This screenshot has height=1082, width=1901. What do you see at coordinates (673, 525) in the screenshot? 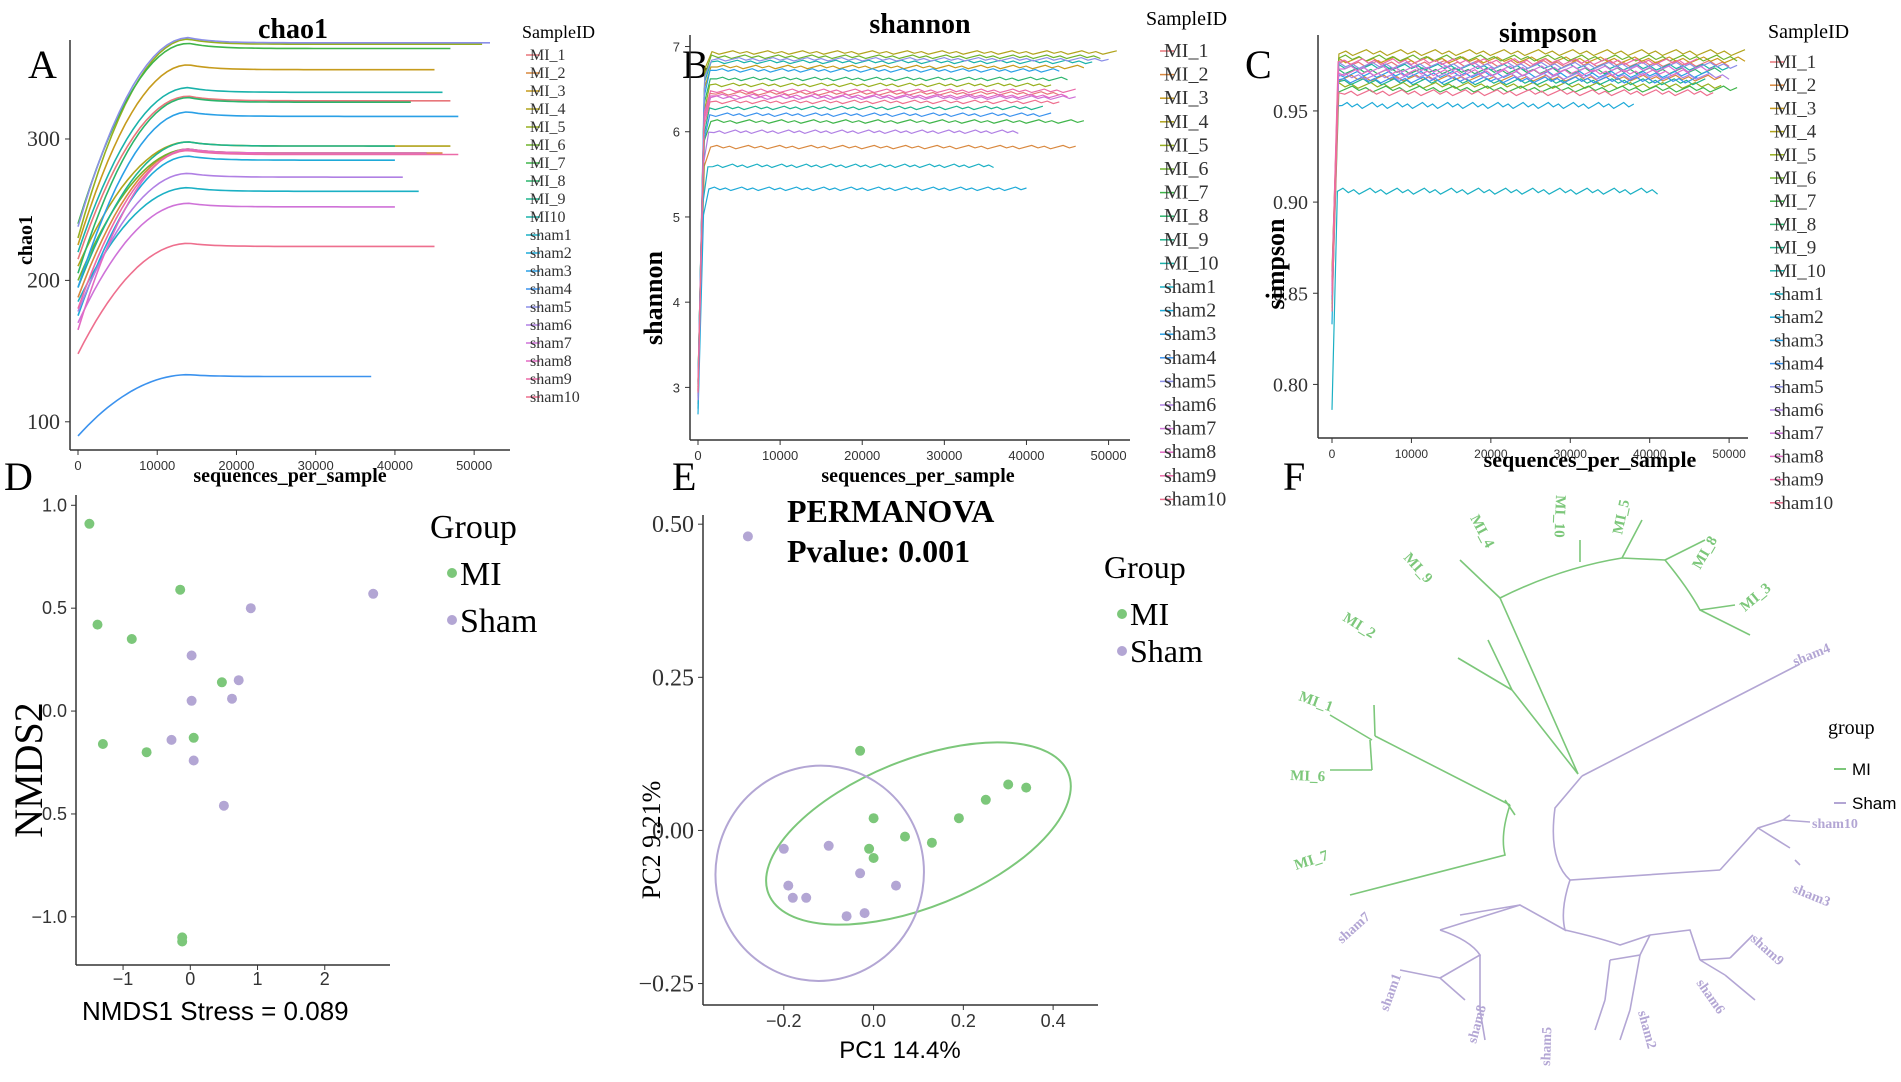
I see `panel-e-y-tick-label: 0.50` at bounding box center [673, 525].